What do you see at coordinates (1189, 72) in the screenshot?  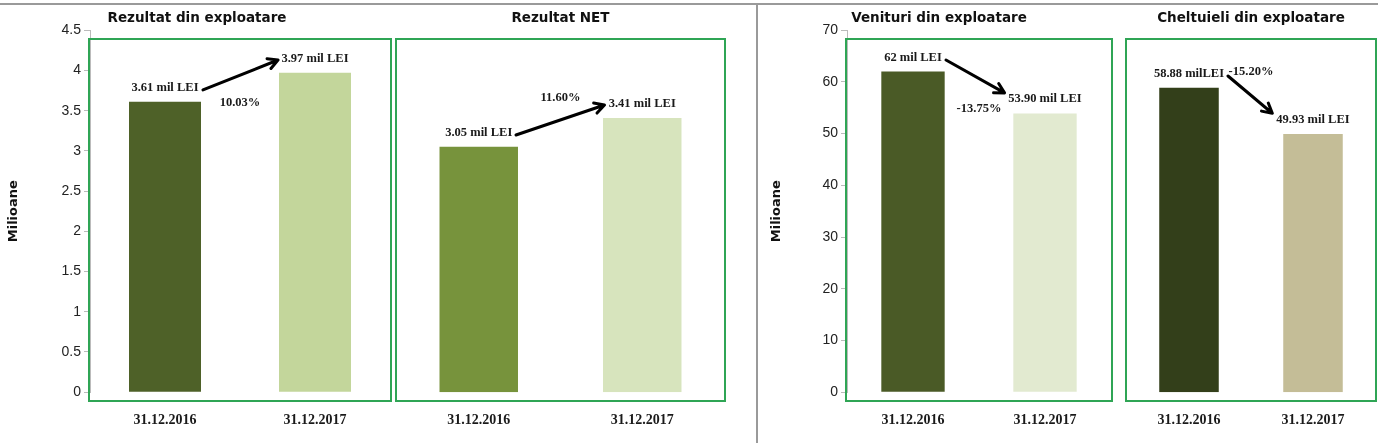 I see `data-label: 58.88 milLEI` at bounding box center [1189, 72].